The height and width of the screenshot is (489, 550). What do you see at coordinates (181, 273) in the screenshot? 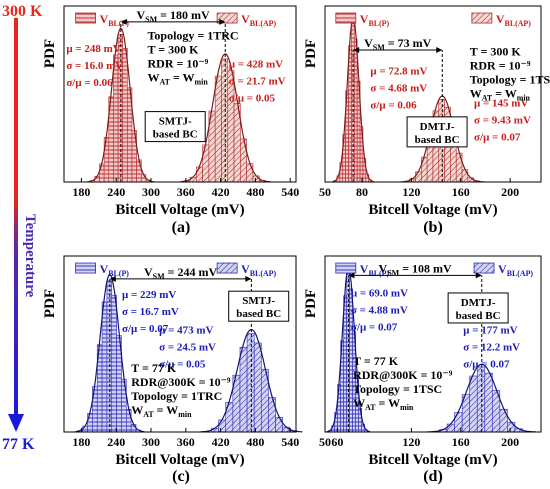
I see `vsm-label: VSM = 244 mV` at bounding box center [181, 273].